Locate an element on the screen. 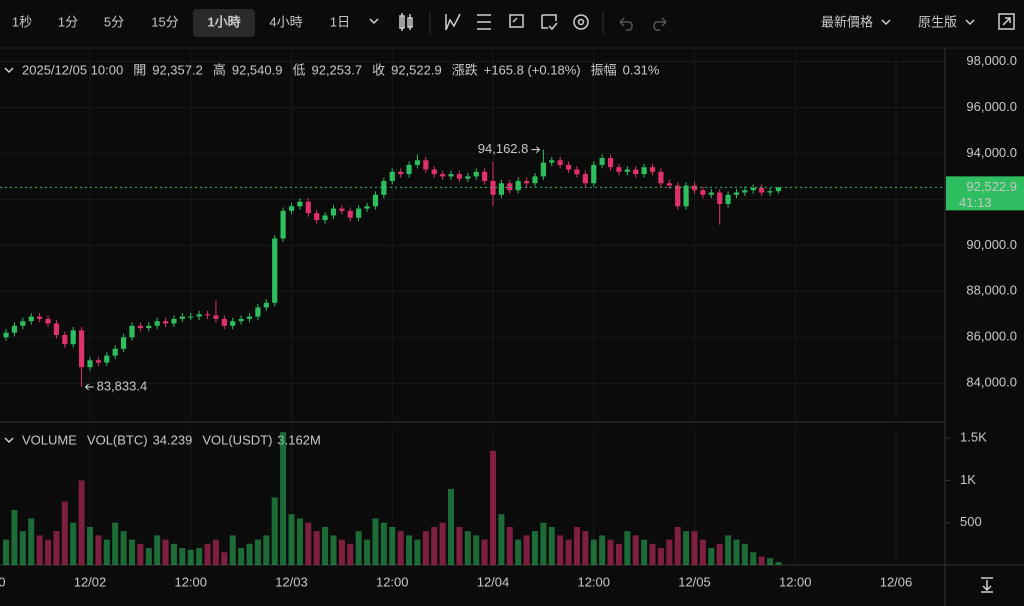 The image size is (1024, 606). template-icon is located at coordinates (549, 22).